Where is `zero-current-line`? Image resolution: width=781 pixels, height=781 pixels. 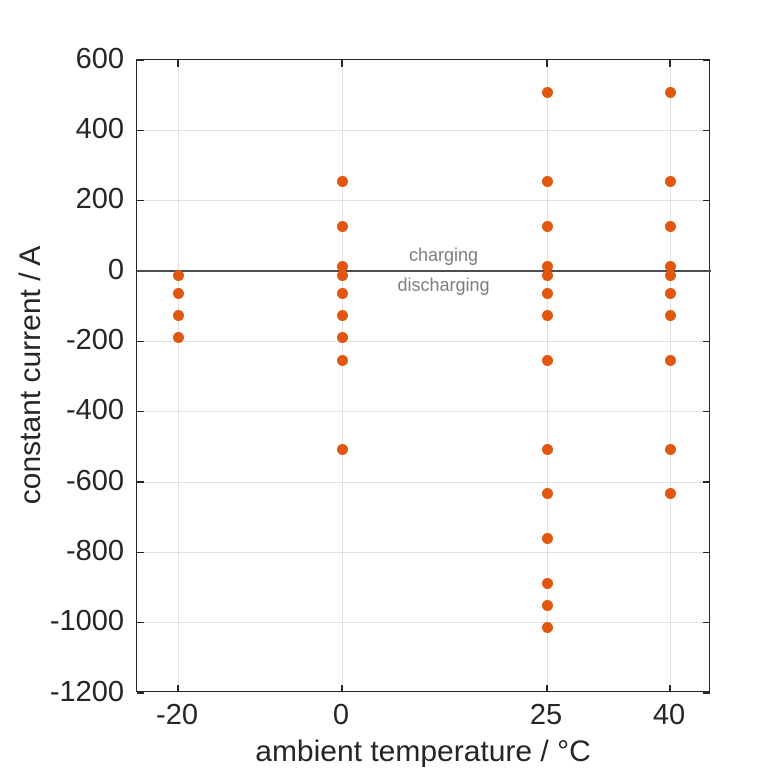 zero-current-line is located at coordinates (424, 271).